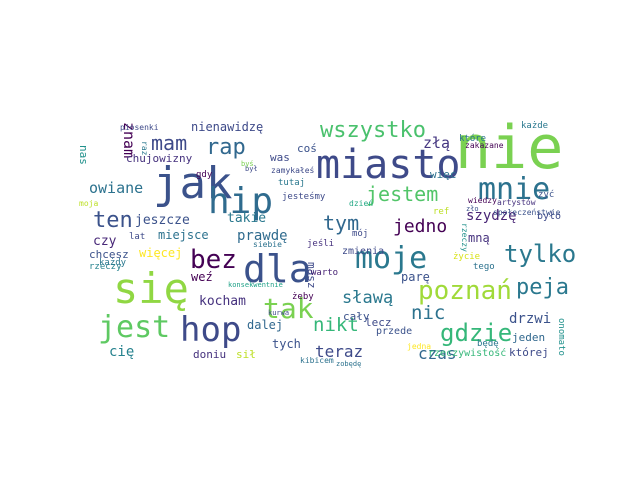 This screenshot has height=480, width=640. What do you see at coordinates (160, 253) in the screenshot?
I see `cloud-word: więcej` at bounding box center [160, 253].